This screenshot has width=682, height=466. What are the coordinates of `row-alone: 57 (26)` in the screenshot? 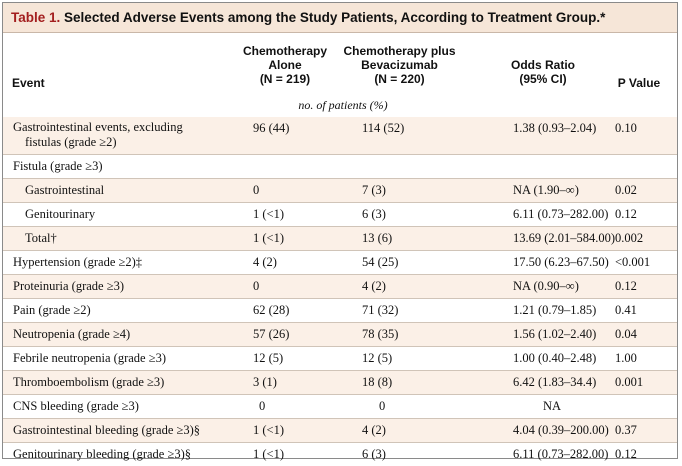 It's located at (271, 334).